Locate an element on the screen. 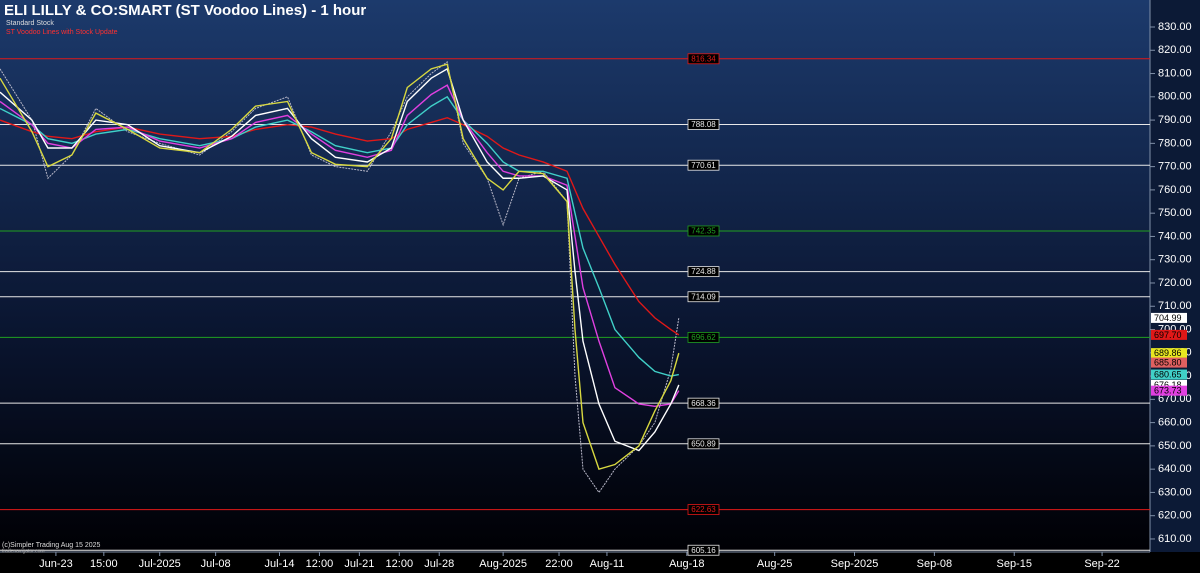 This screenshot has width=1200, height=573. y-tick-label: 610.00 is located at coordinates (1175, 539).